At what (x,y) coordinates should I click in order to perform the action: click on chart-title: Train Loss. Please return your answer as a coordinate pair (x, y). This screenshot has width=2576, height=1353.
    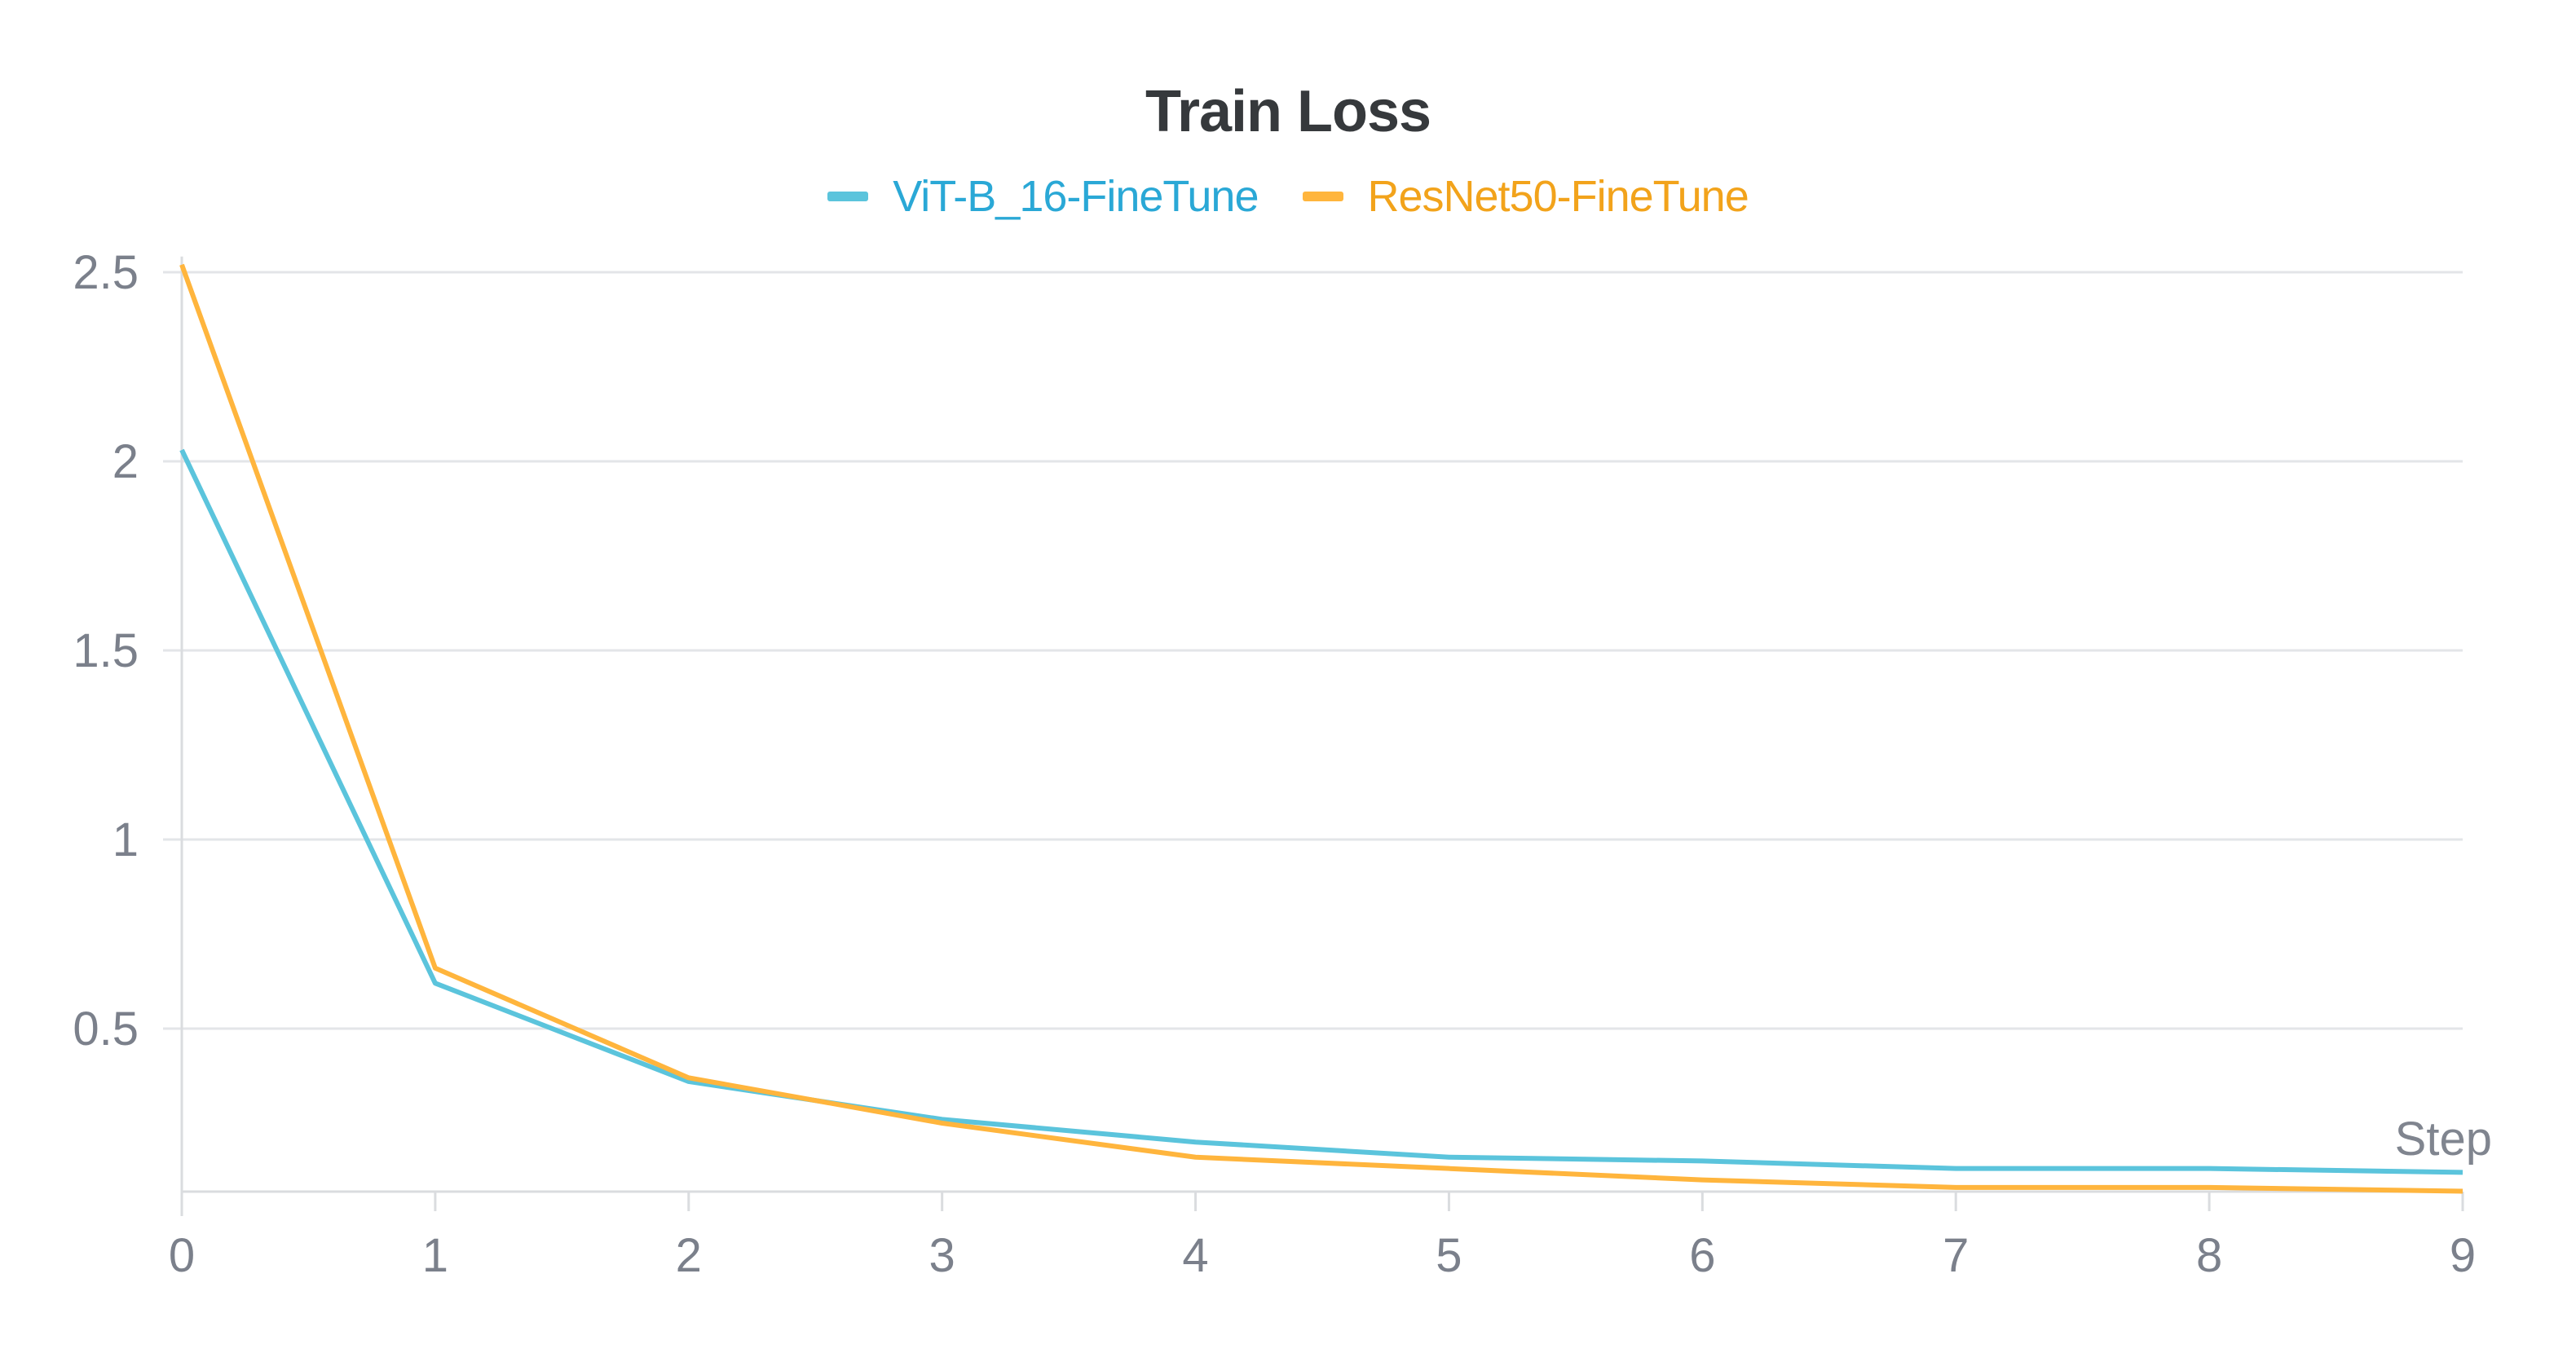
    Looking at the image, I should click on (1288, 111).